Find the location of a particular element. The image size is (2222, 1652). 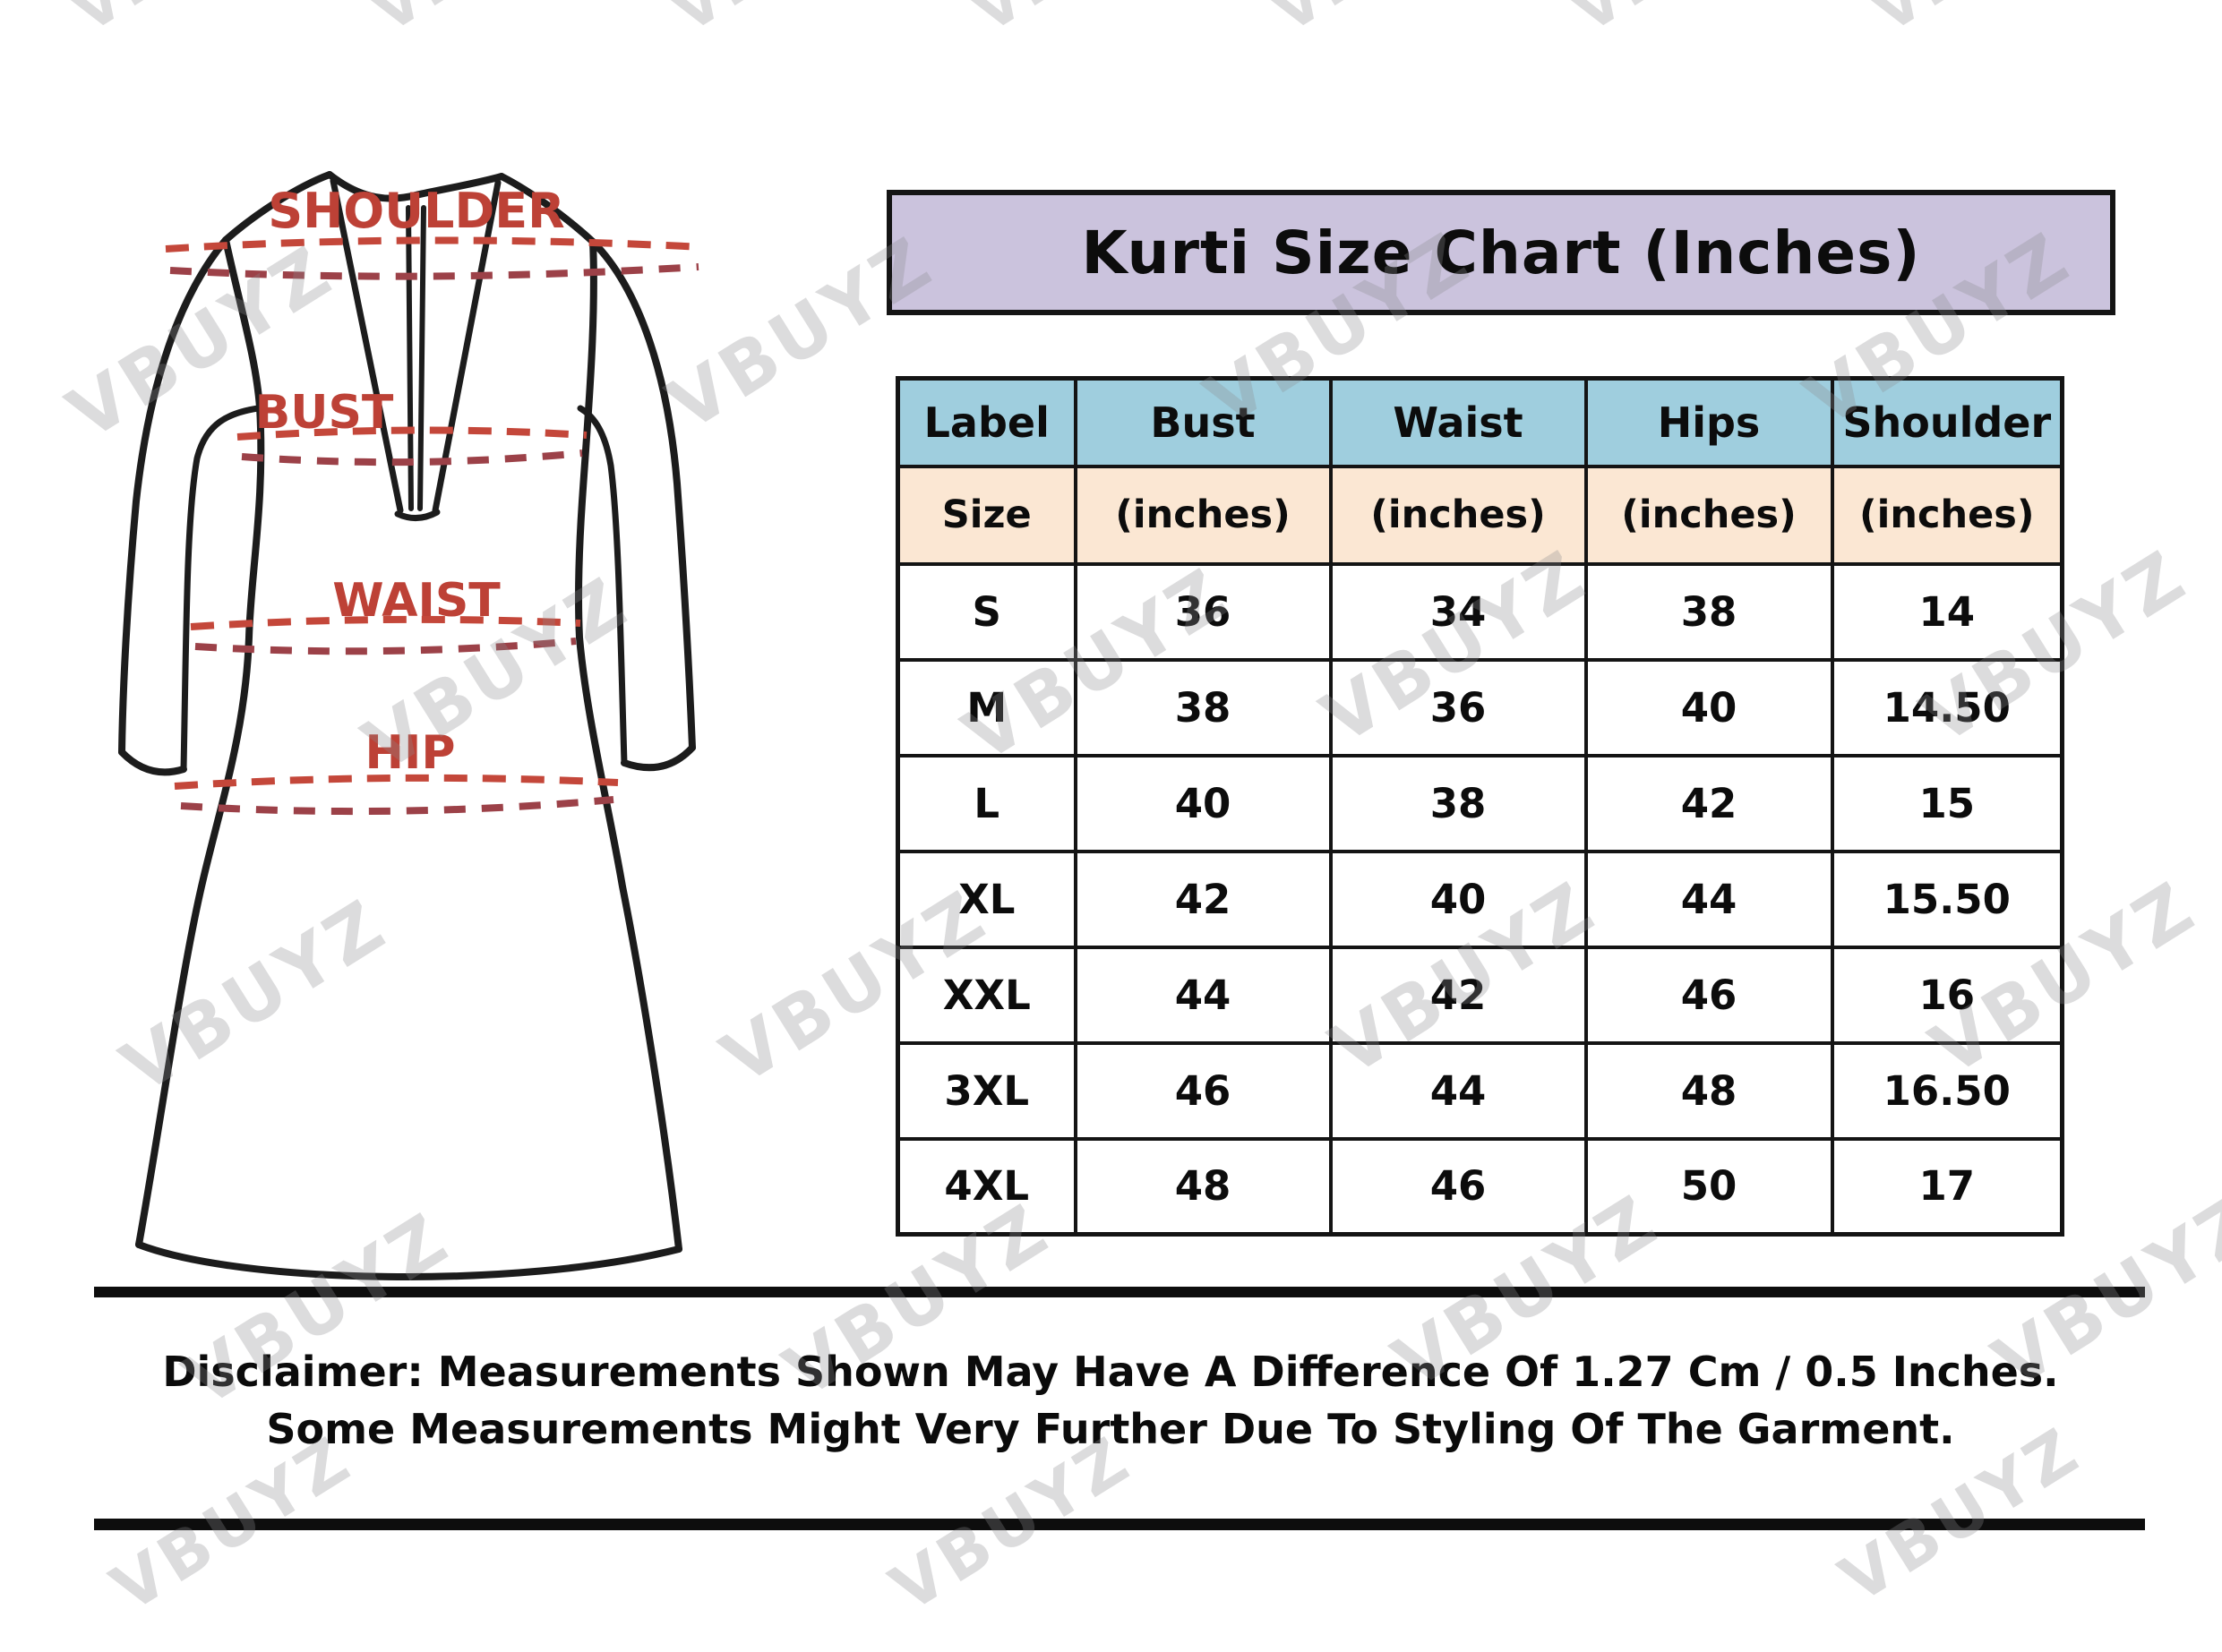

waist-label: WAIST is located at coordinates (416, 601).